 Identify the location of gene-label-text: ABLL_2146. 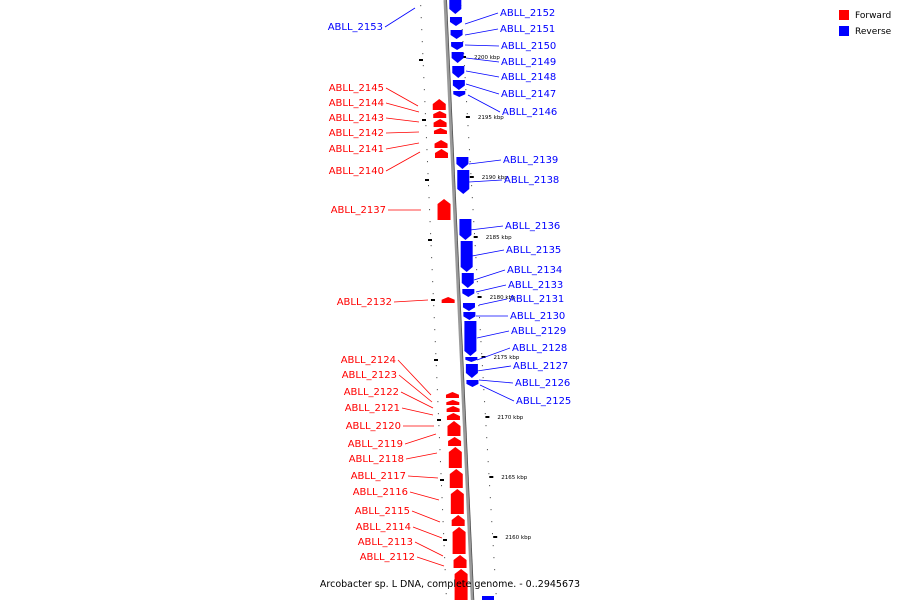
(529, 112).